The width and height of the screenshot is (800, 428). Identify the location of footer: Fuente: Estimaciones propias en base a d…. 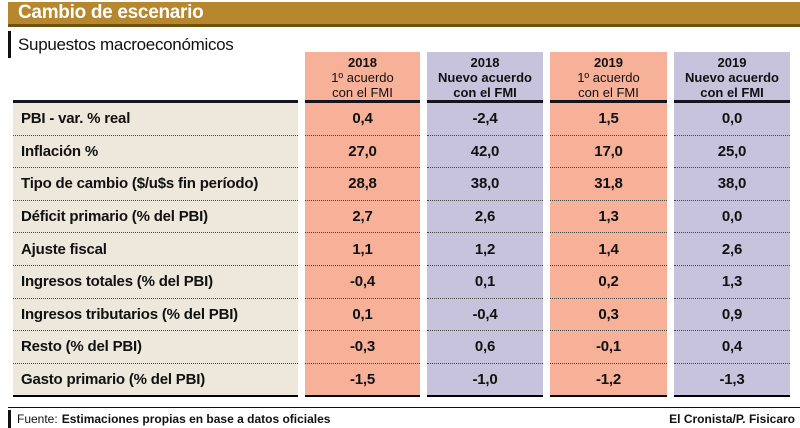
(401, 419).